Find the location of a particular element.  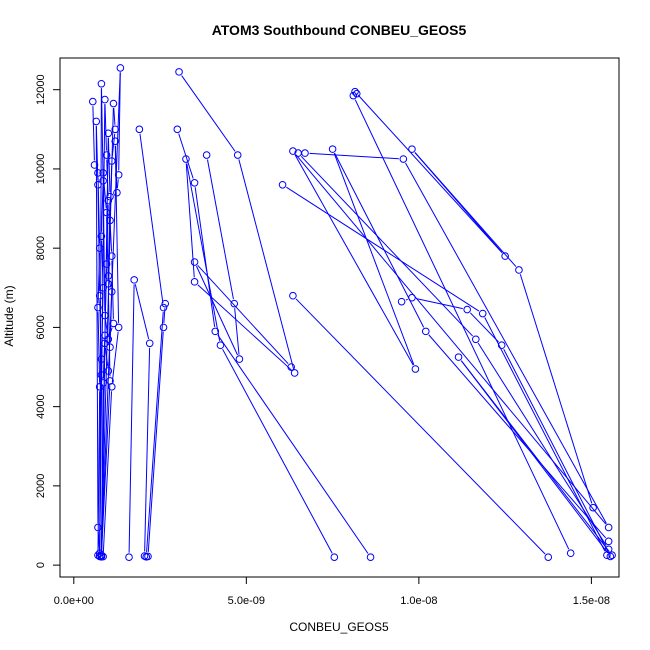

y-axis-tick-label: 4000 is located at coordinates (41, 406).